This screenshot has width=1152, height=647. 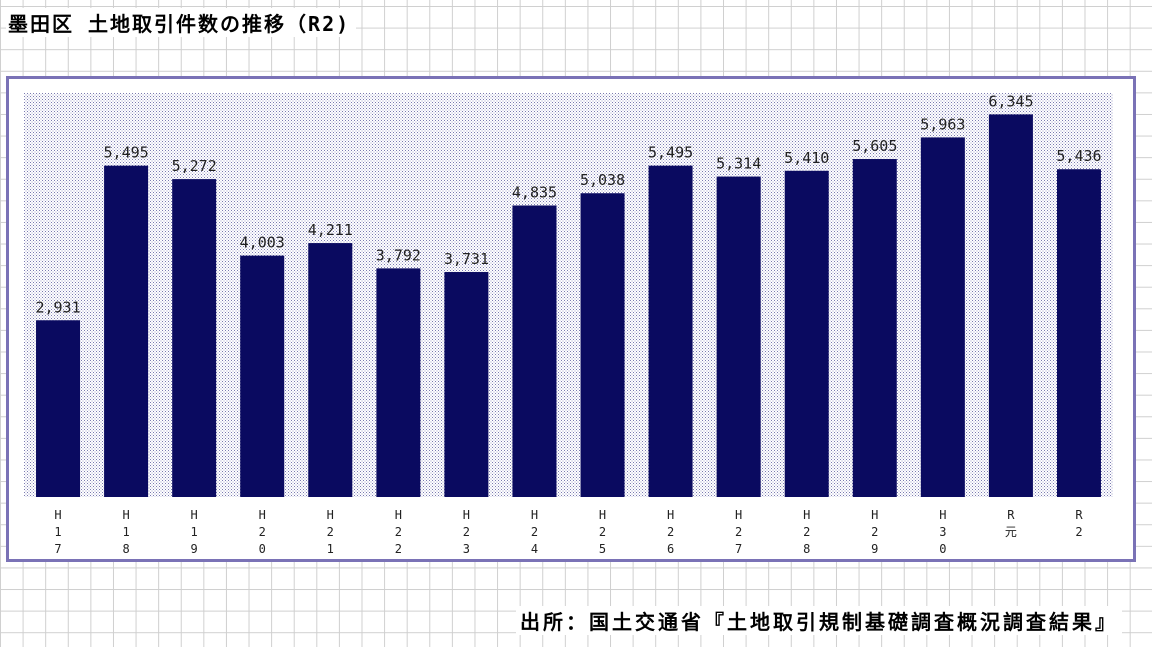 What do you see at coordinates (466, 549) in the screenshot?
I see `x-tick-label-H23: 3` at bounding box center [466, 549].